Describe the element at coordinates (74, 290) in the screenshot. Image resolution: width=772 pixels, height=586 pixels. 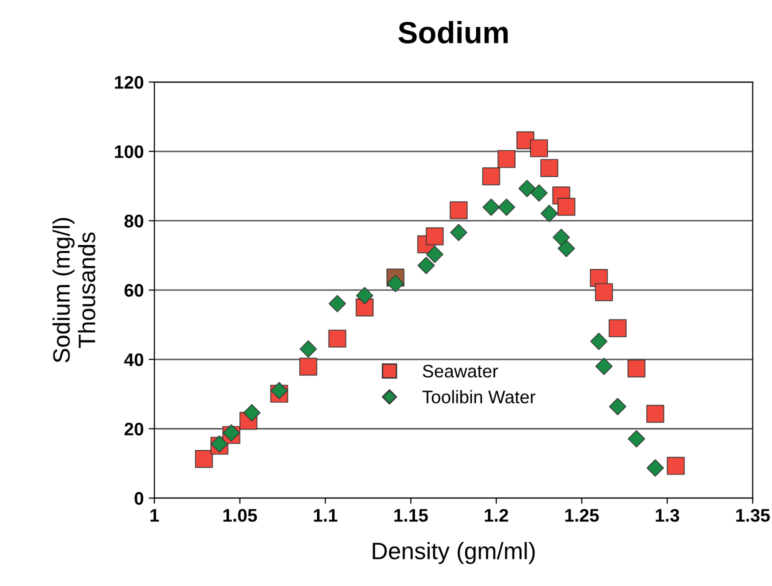
I see `y-axis-title: Sodium (mg/l) Thousands` at that location.